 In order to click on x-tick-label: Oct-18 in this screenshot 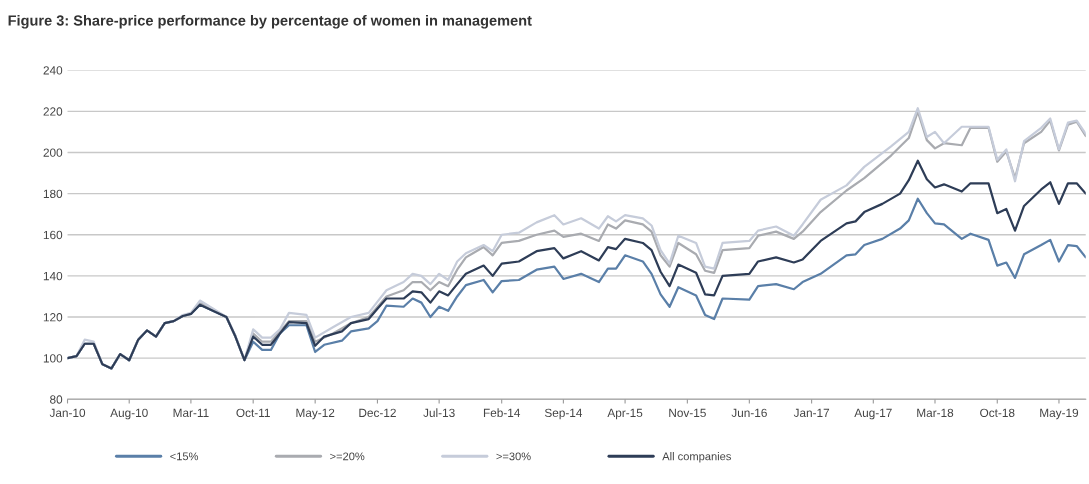, I will do `click(997, 412)`.